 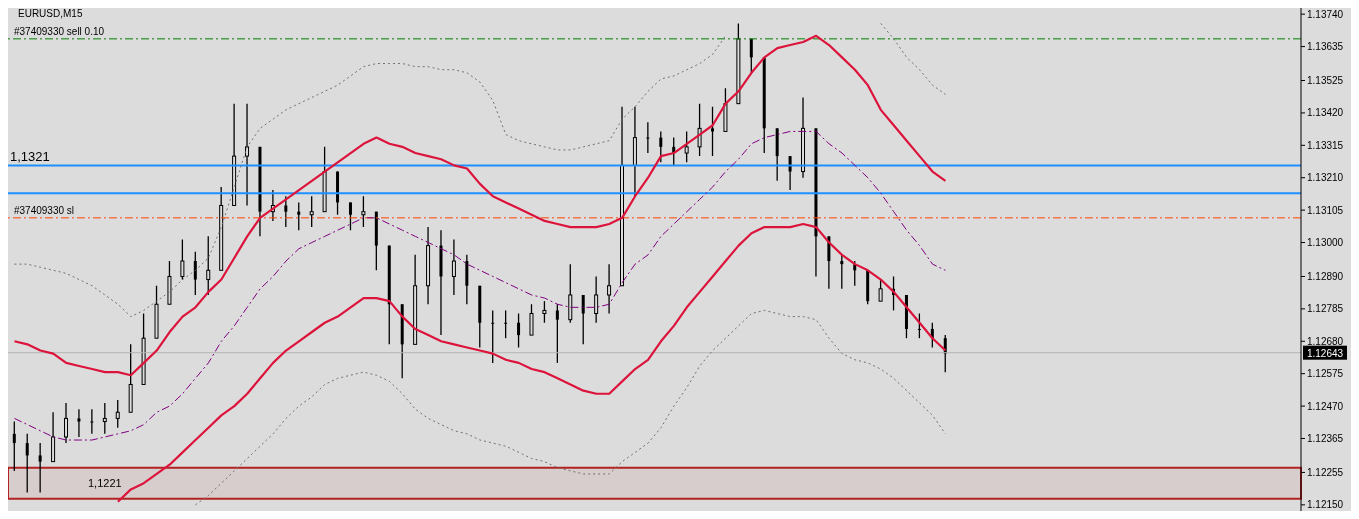 What do you see at coordinates (44, 210) in the screenshot?
I see `ref-line-label: #37409330 sl` at bounding box center [44, 210].